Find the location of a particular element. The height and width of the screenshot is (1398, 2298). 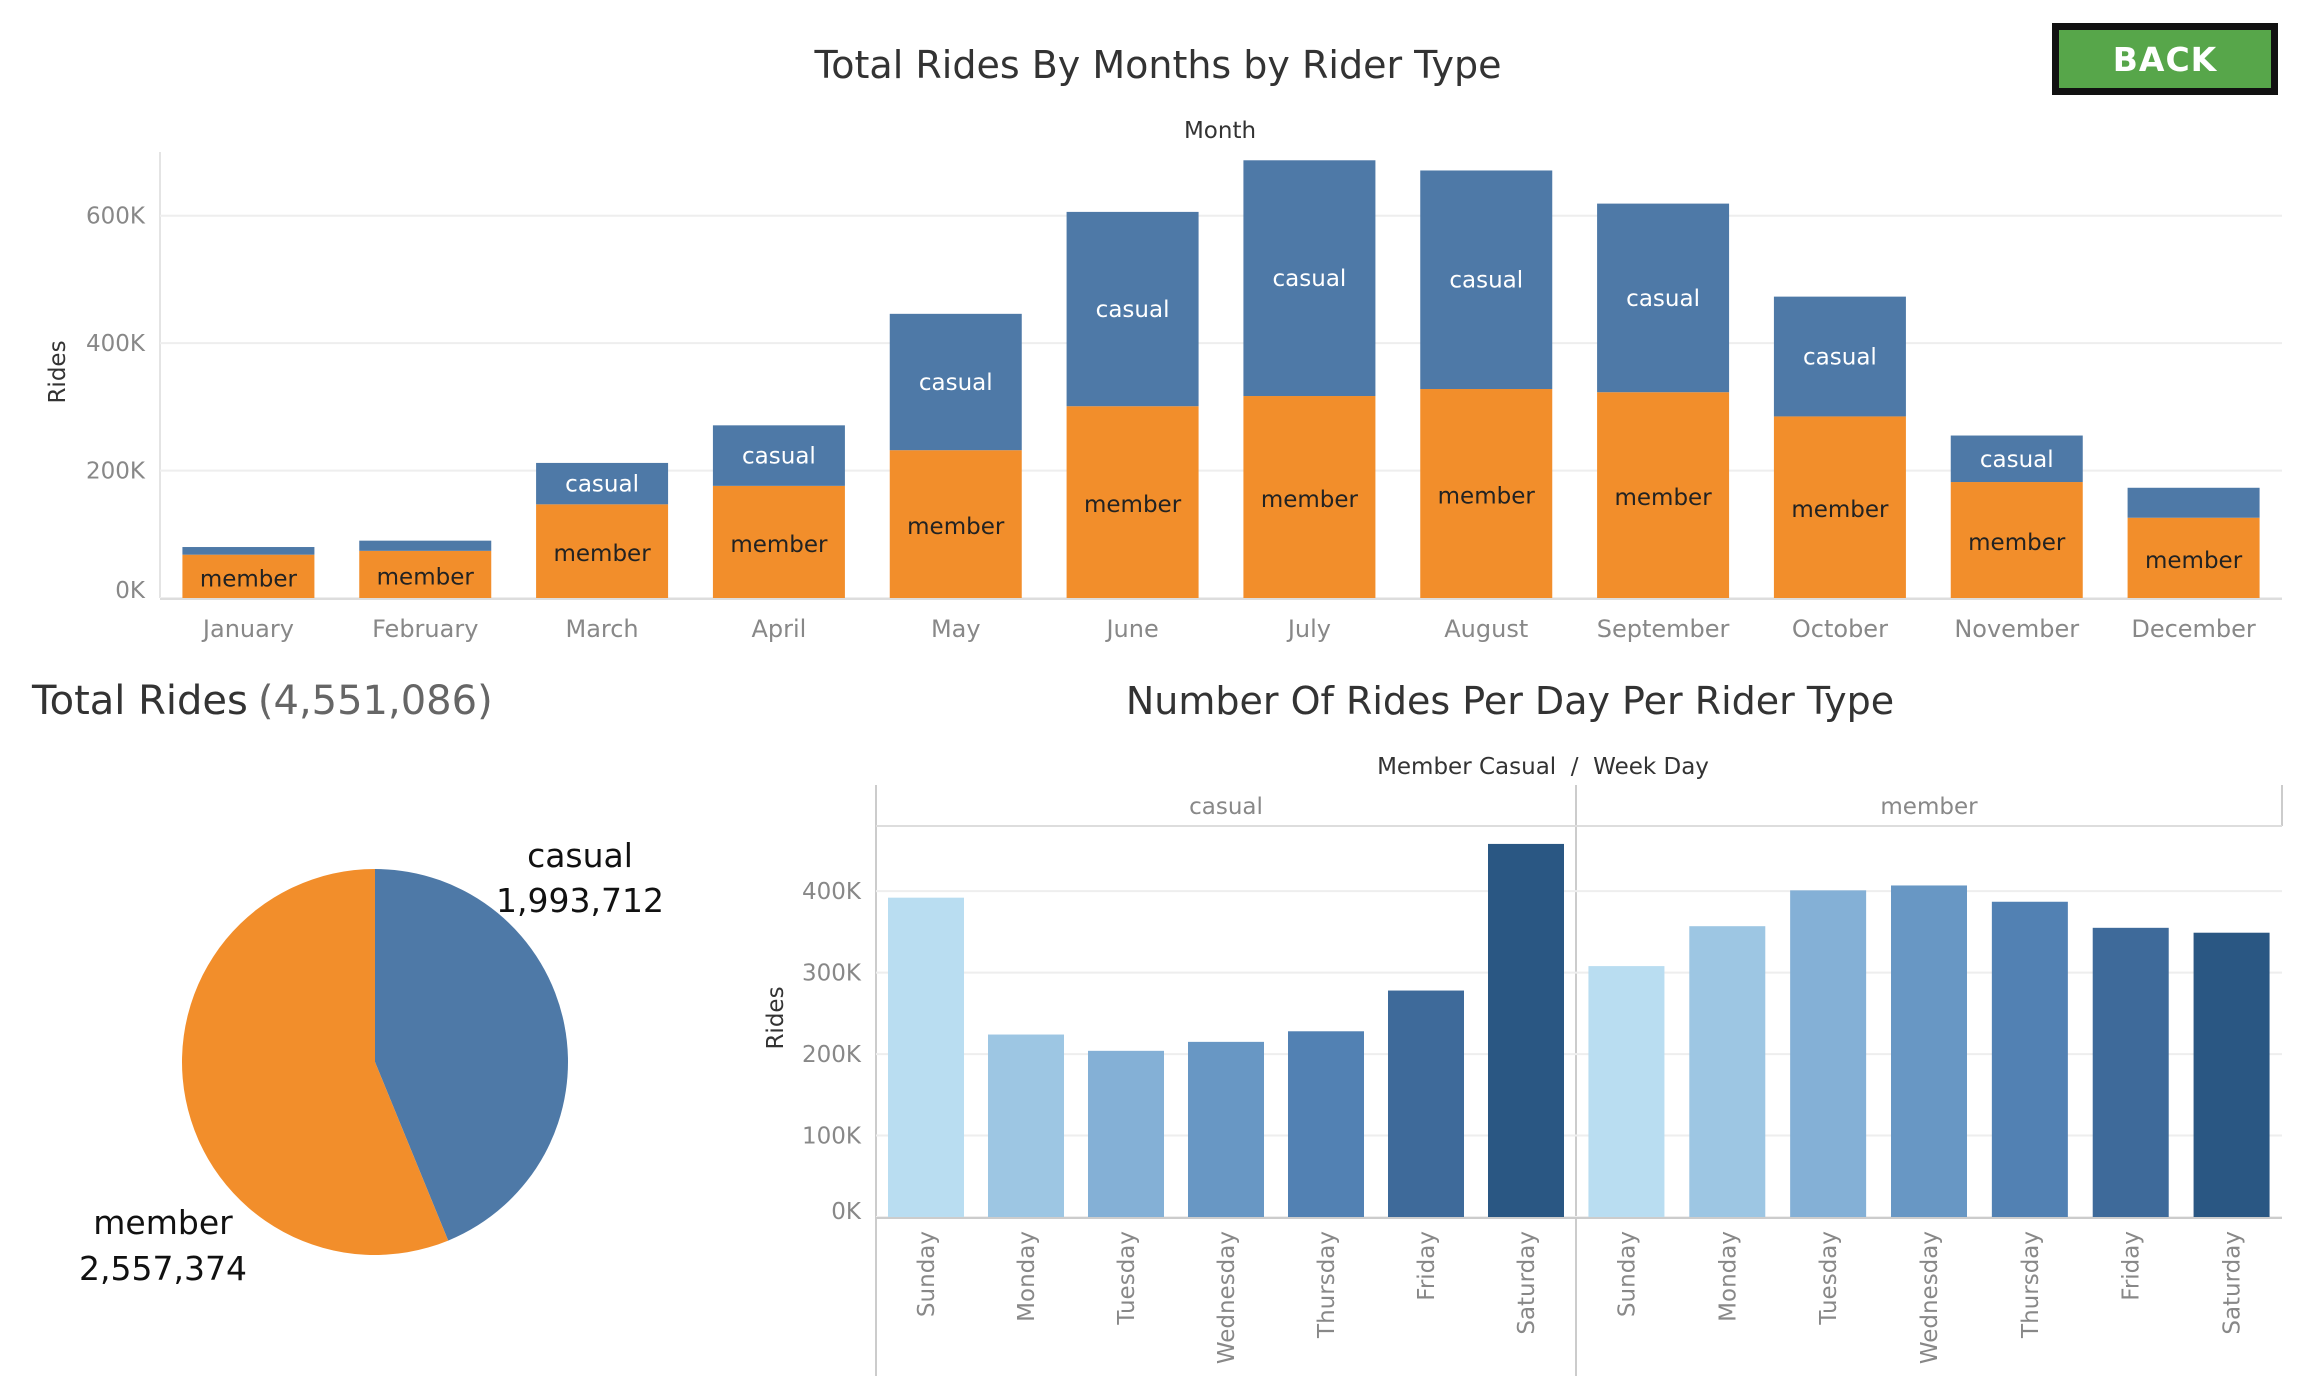

monthly-y-tick-label: 0K is located at coordinates (130, 591).